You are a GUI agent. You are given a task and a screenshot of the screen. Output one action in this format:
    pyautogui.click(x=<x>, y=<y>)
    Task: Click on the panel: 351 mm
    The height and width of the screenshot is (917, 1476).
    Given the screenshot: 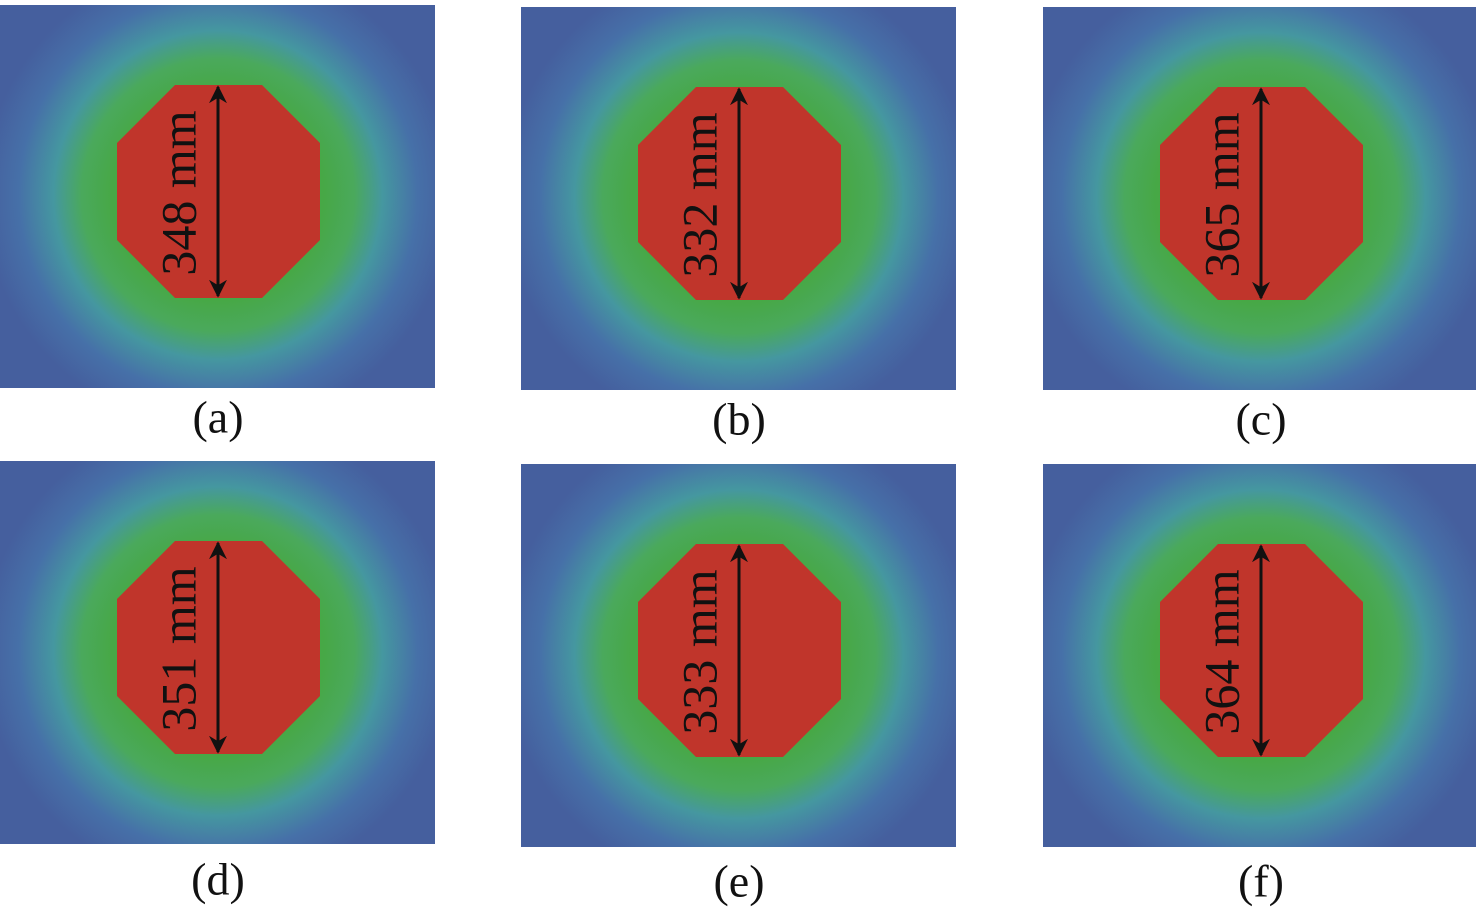 What is the action you would take?
    pyautogui.click(x=217, y=652)
    